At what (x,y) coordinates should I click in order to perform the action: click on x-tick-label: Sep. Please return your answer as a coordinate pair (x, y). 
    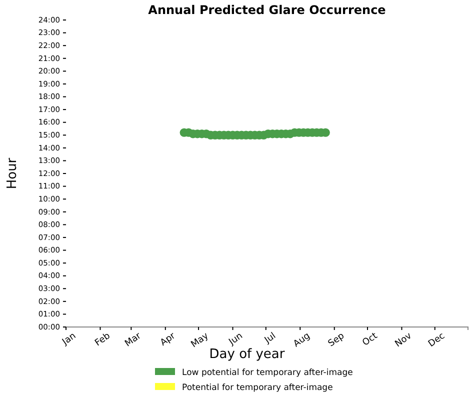
    Looking at the image, I should click on (336, 340).